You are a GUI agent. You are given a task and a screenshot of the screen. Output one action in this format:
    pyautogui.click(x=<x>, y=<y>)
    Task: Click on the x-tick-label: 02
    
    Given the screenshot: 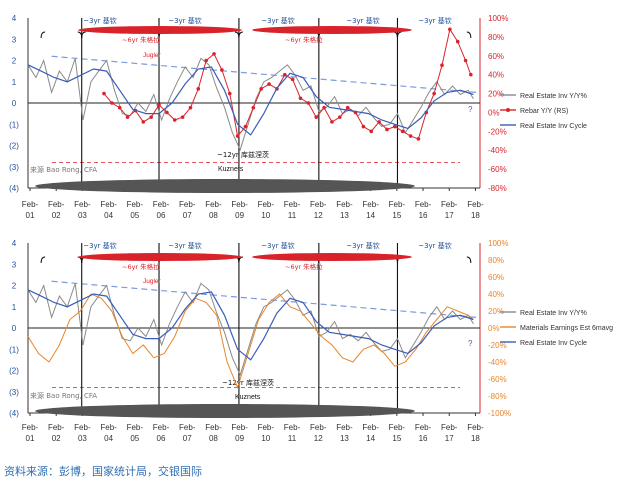 What is the action you would take?
    pyautogui.click(x=56, y=215)
    